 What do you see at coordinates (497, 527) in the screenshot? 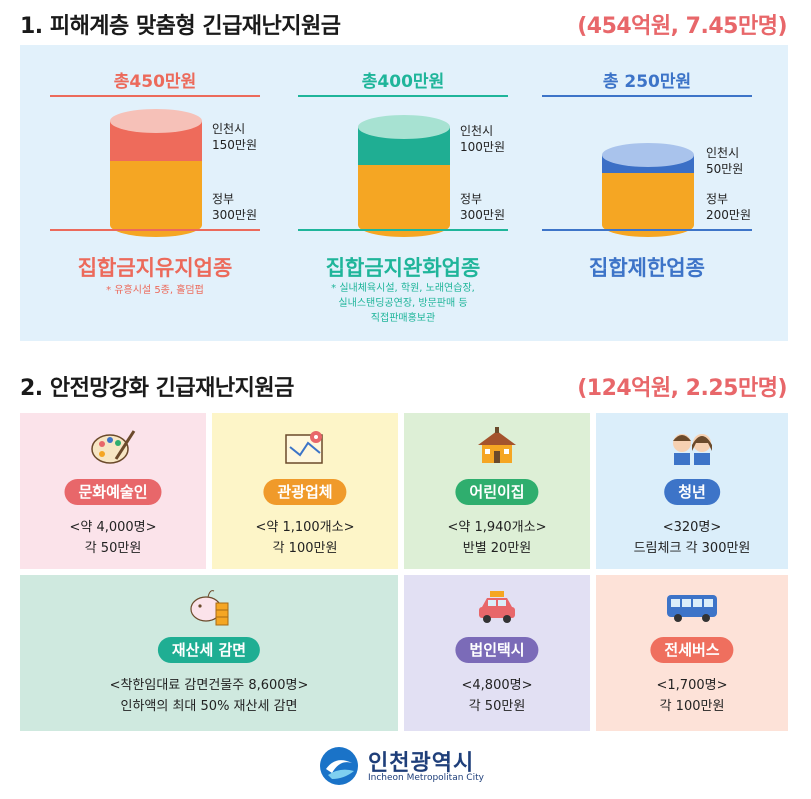
I see `card-count: <약 1,940개소>` at bounding box center [497, 527].